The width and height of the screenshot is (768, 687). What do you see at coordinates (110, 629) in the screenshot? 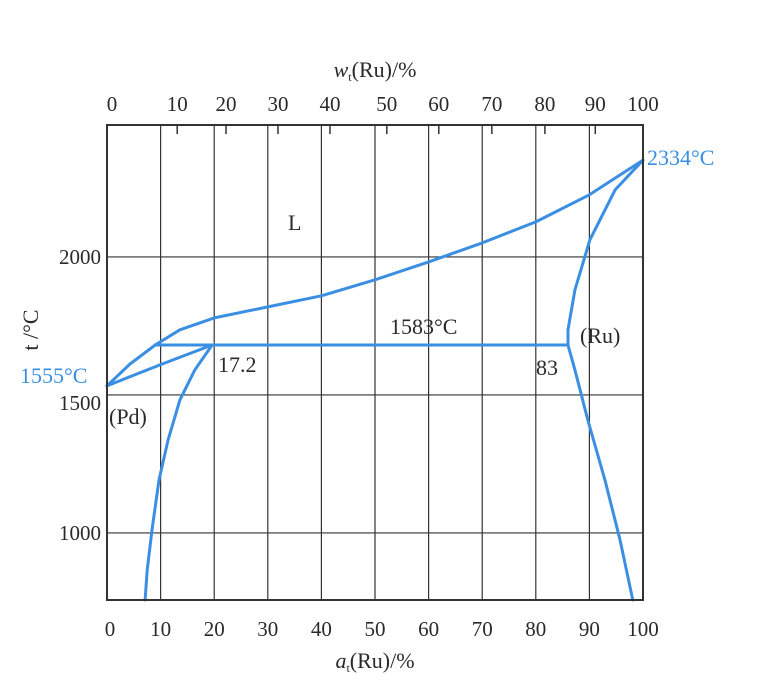
I see `x-tick-label-bottom: 0` at bounding box center [110, 629].